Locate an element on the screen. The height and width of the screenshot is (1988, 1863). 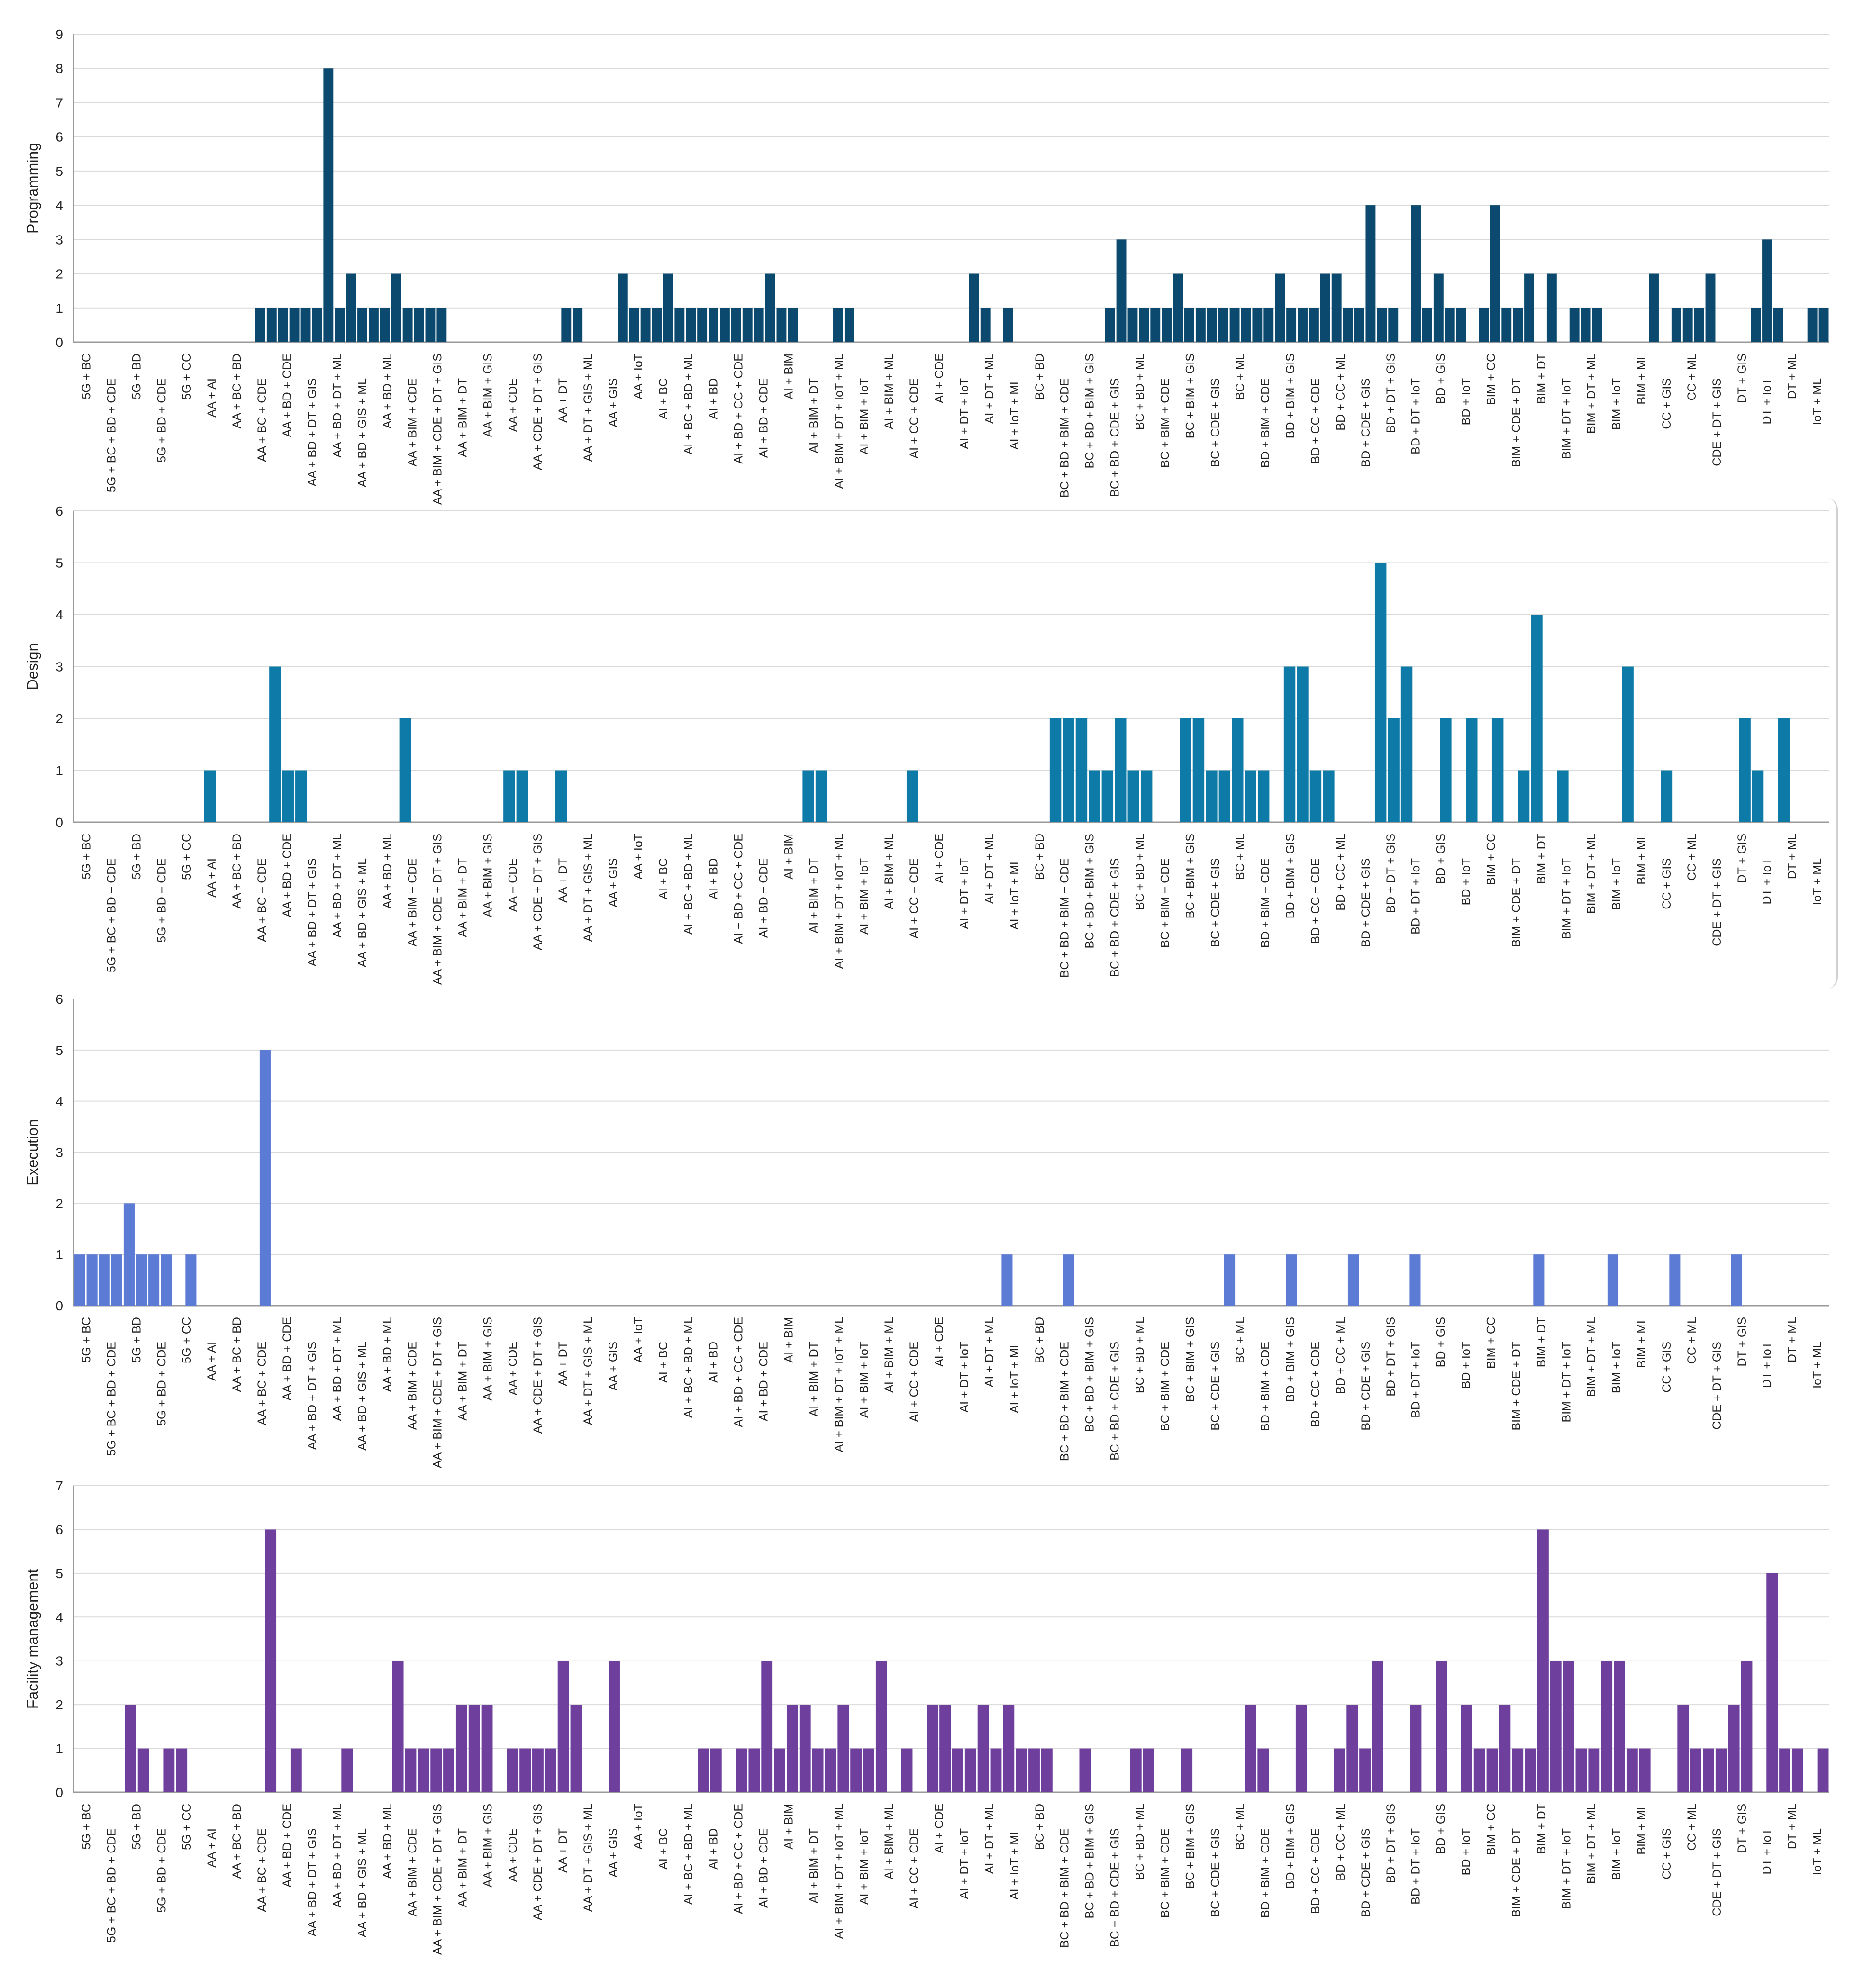
x-tick-label: BD + DT + GIS is located at coordinates (1391, 1844).